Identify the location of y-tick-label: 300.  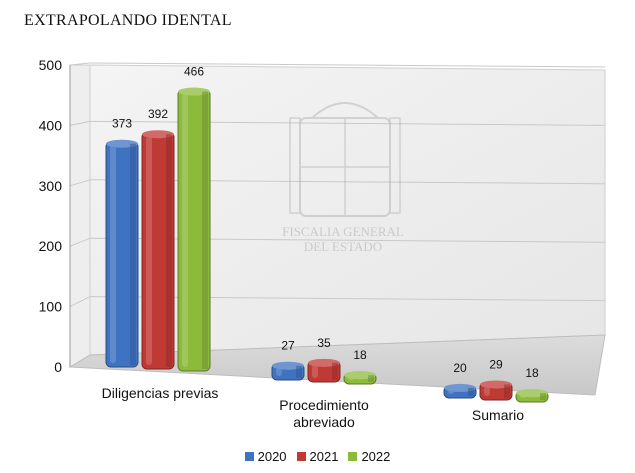
(51, 186).